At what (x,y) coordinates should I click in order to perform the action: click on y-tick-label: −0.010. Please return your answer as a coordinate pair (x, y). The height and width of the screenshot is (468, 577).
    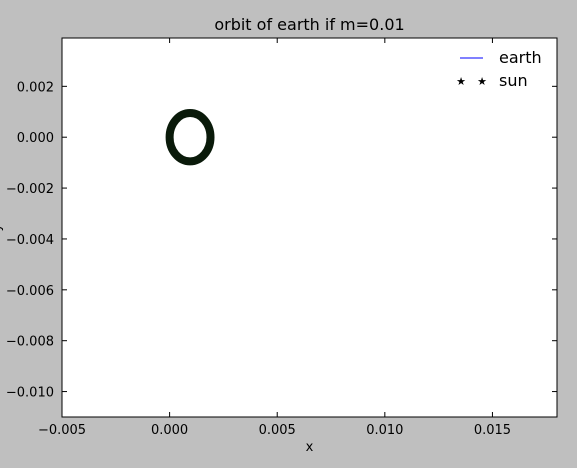
    Looking at the image, I should click on (30, 393).